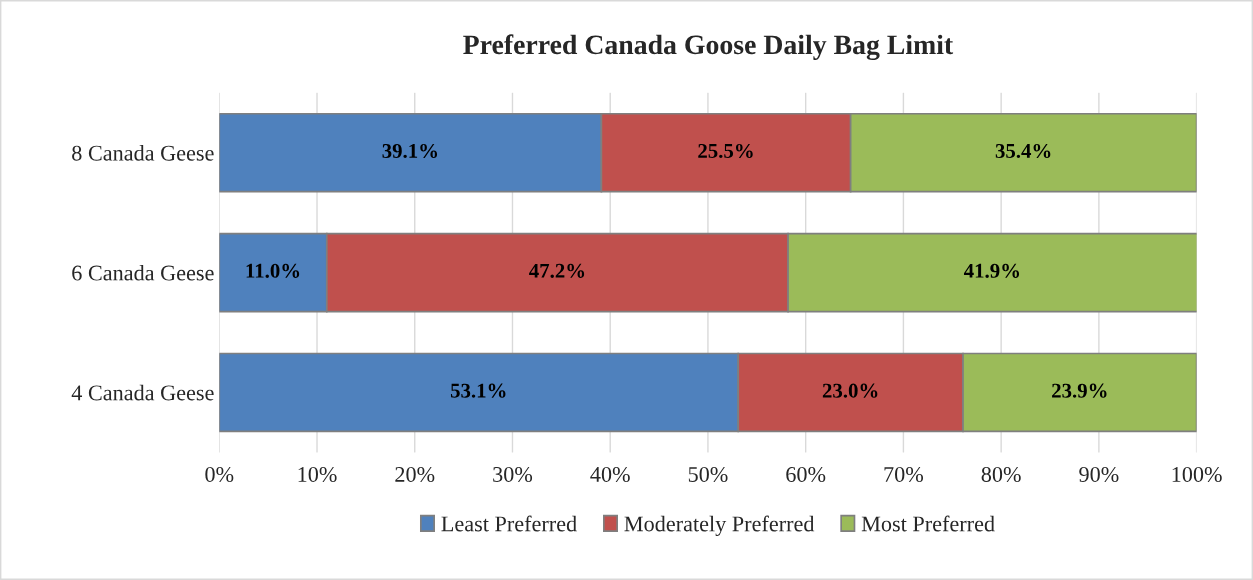  What do you see at coordinates (1079, 390) in the screenshot?
I see `data-label: 23.9%` at bounding box center [1079, 390].